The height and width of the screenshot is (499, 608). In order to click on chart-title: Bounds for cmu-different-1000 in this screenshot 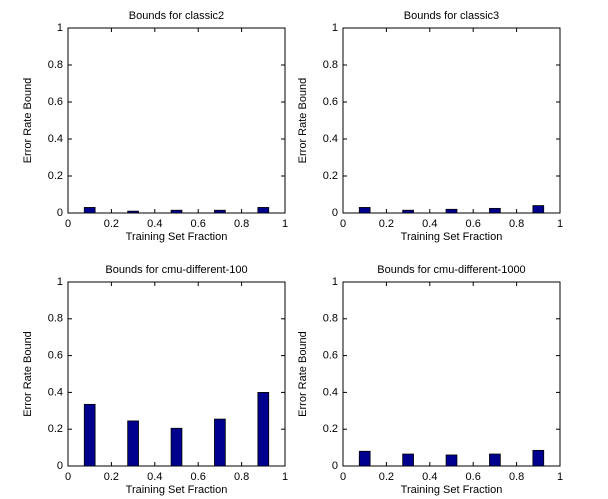, I will do `click(451, 270)`.